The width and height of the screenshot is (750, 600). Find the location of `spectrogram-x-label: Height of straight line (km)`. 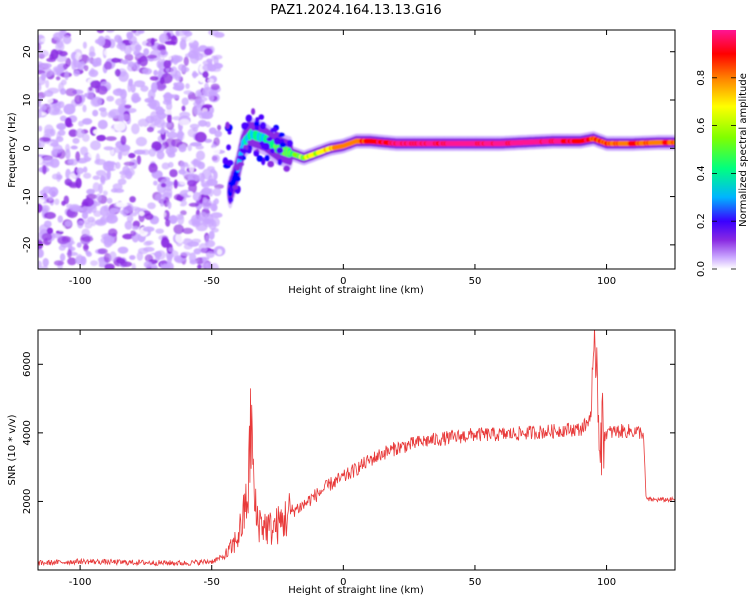

spectrogram-x-label: Height of straight line (km) is located at coordinates (356, 290).